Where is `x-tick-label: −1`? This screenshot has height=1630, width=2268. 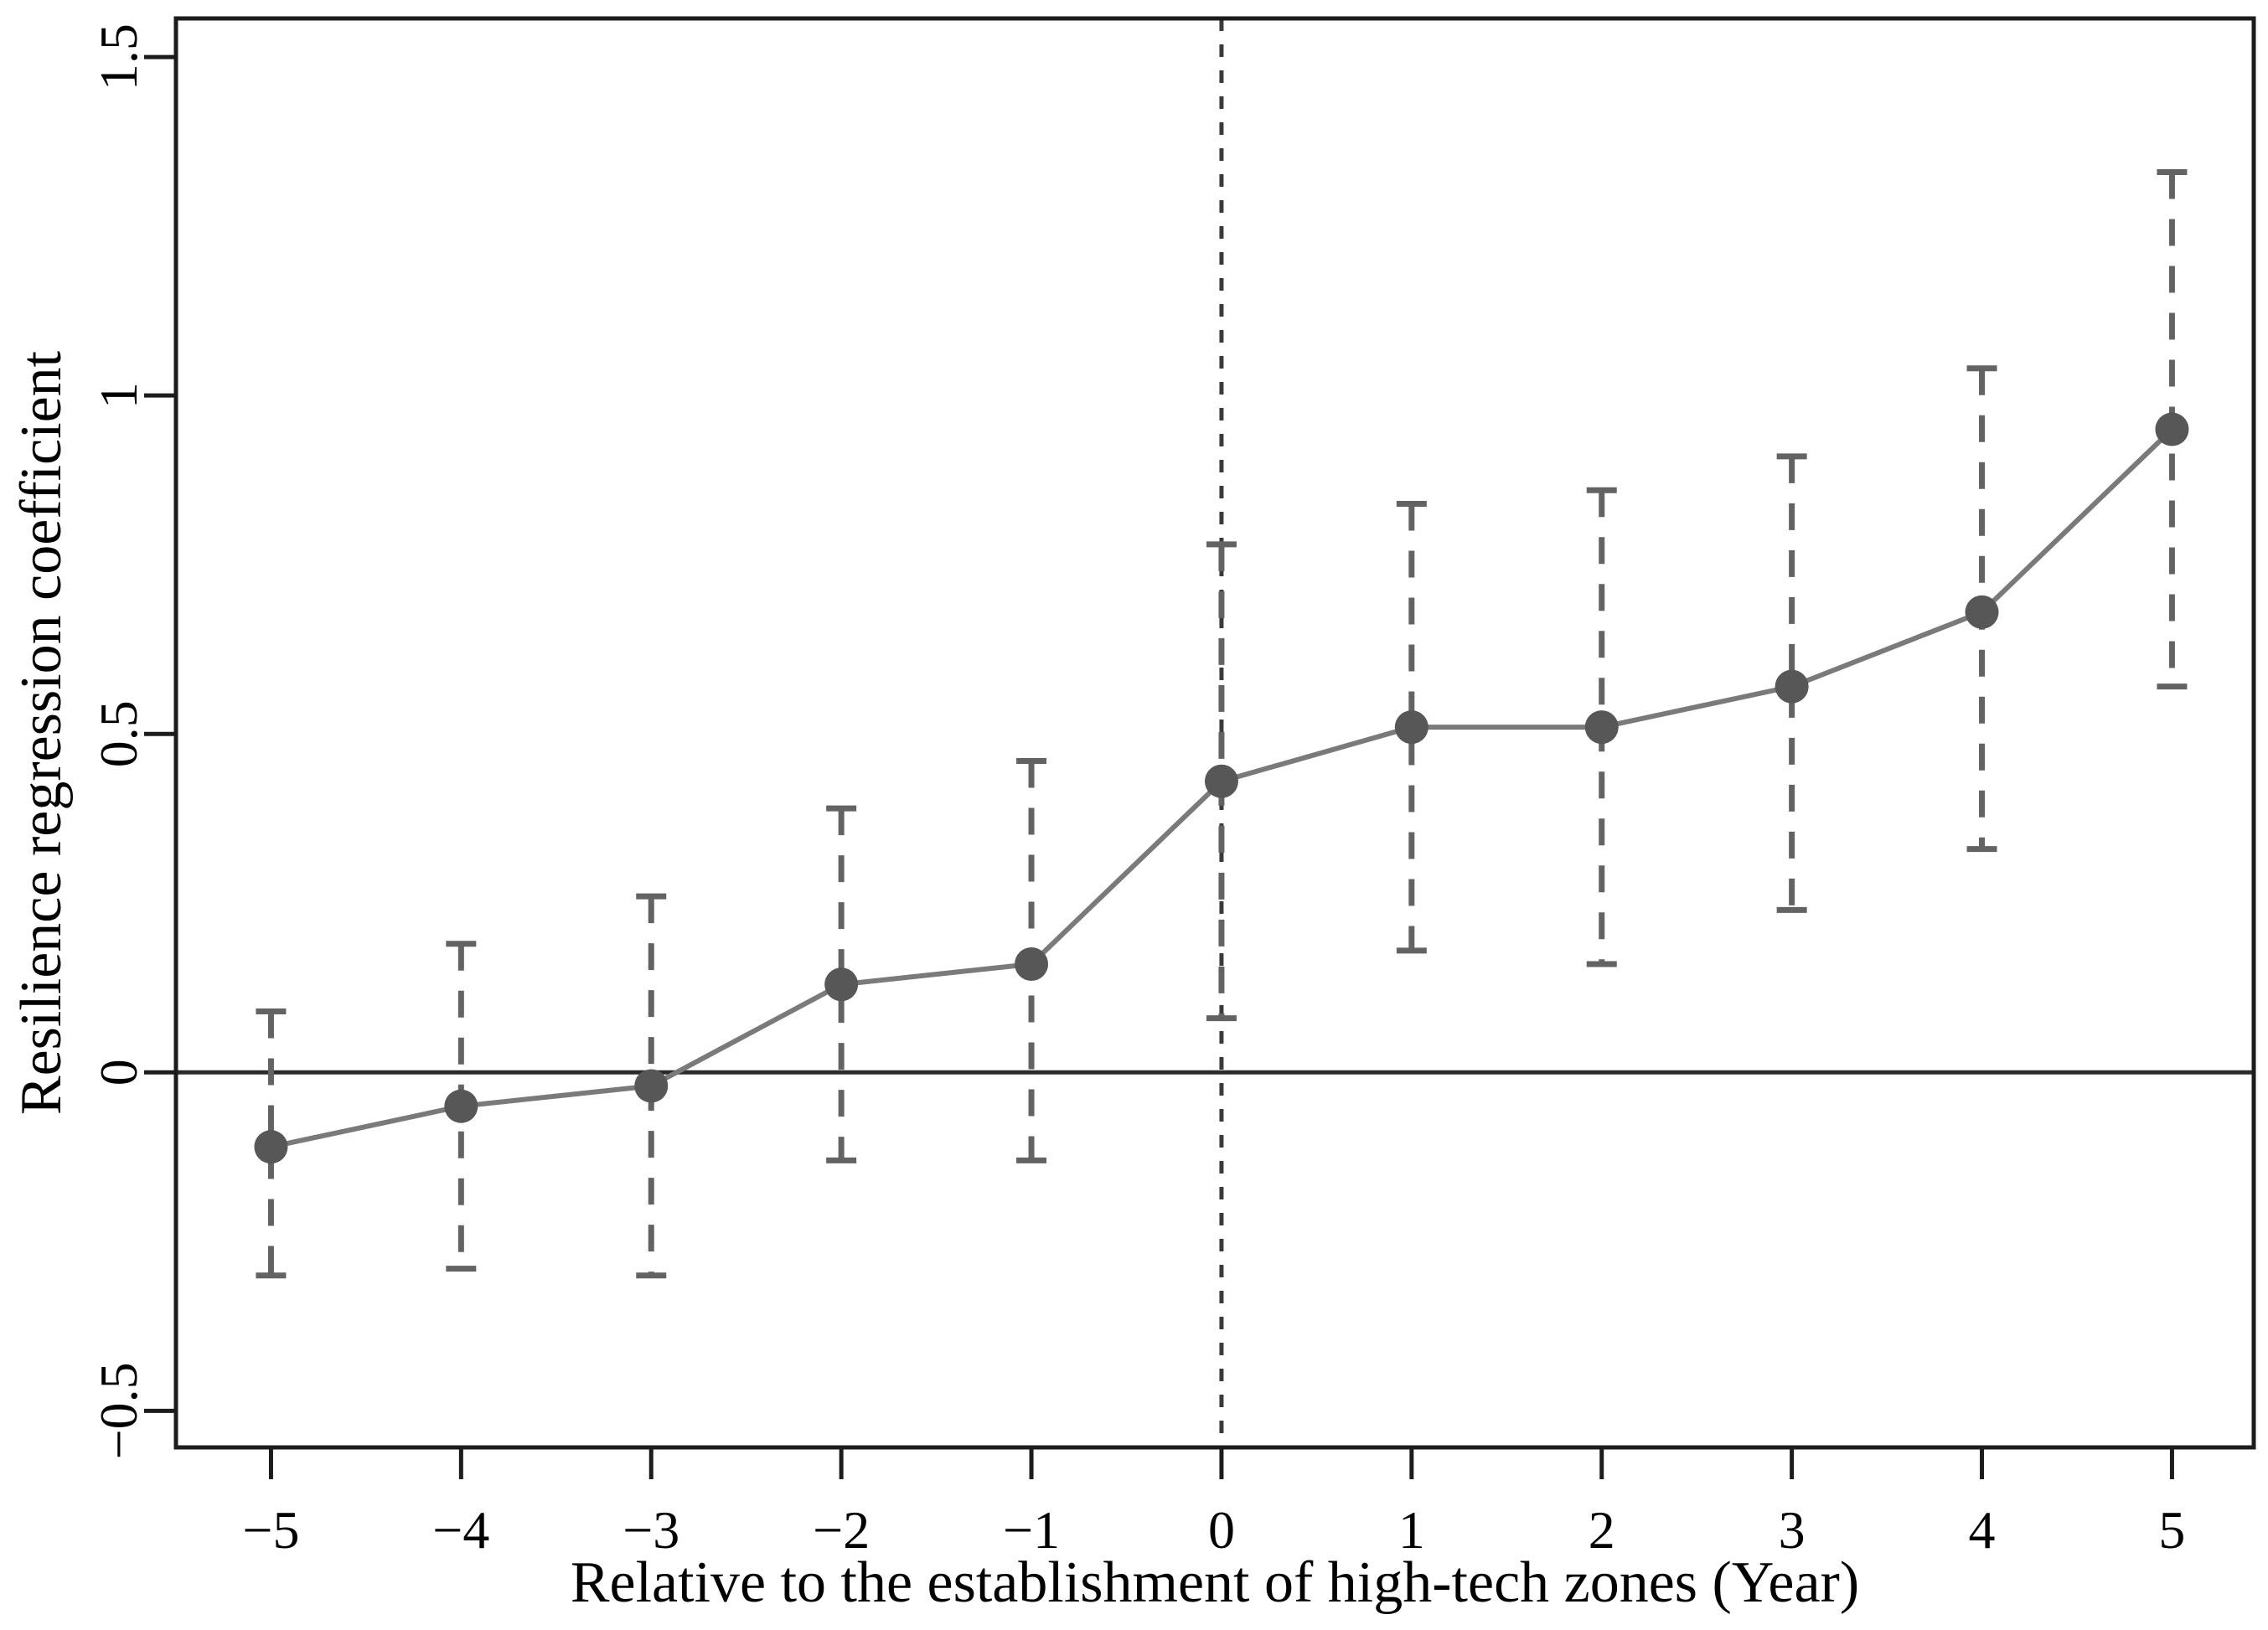 x-tick-label: −1 is located at coordinates (1031, 1530).